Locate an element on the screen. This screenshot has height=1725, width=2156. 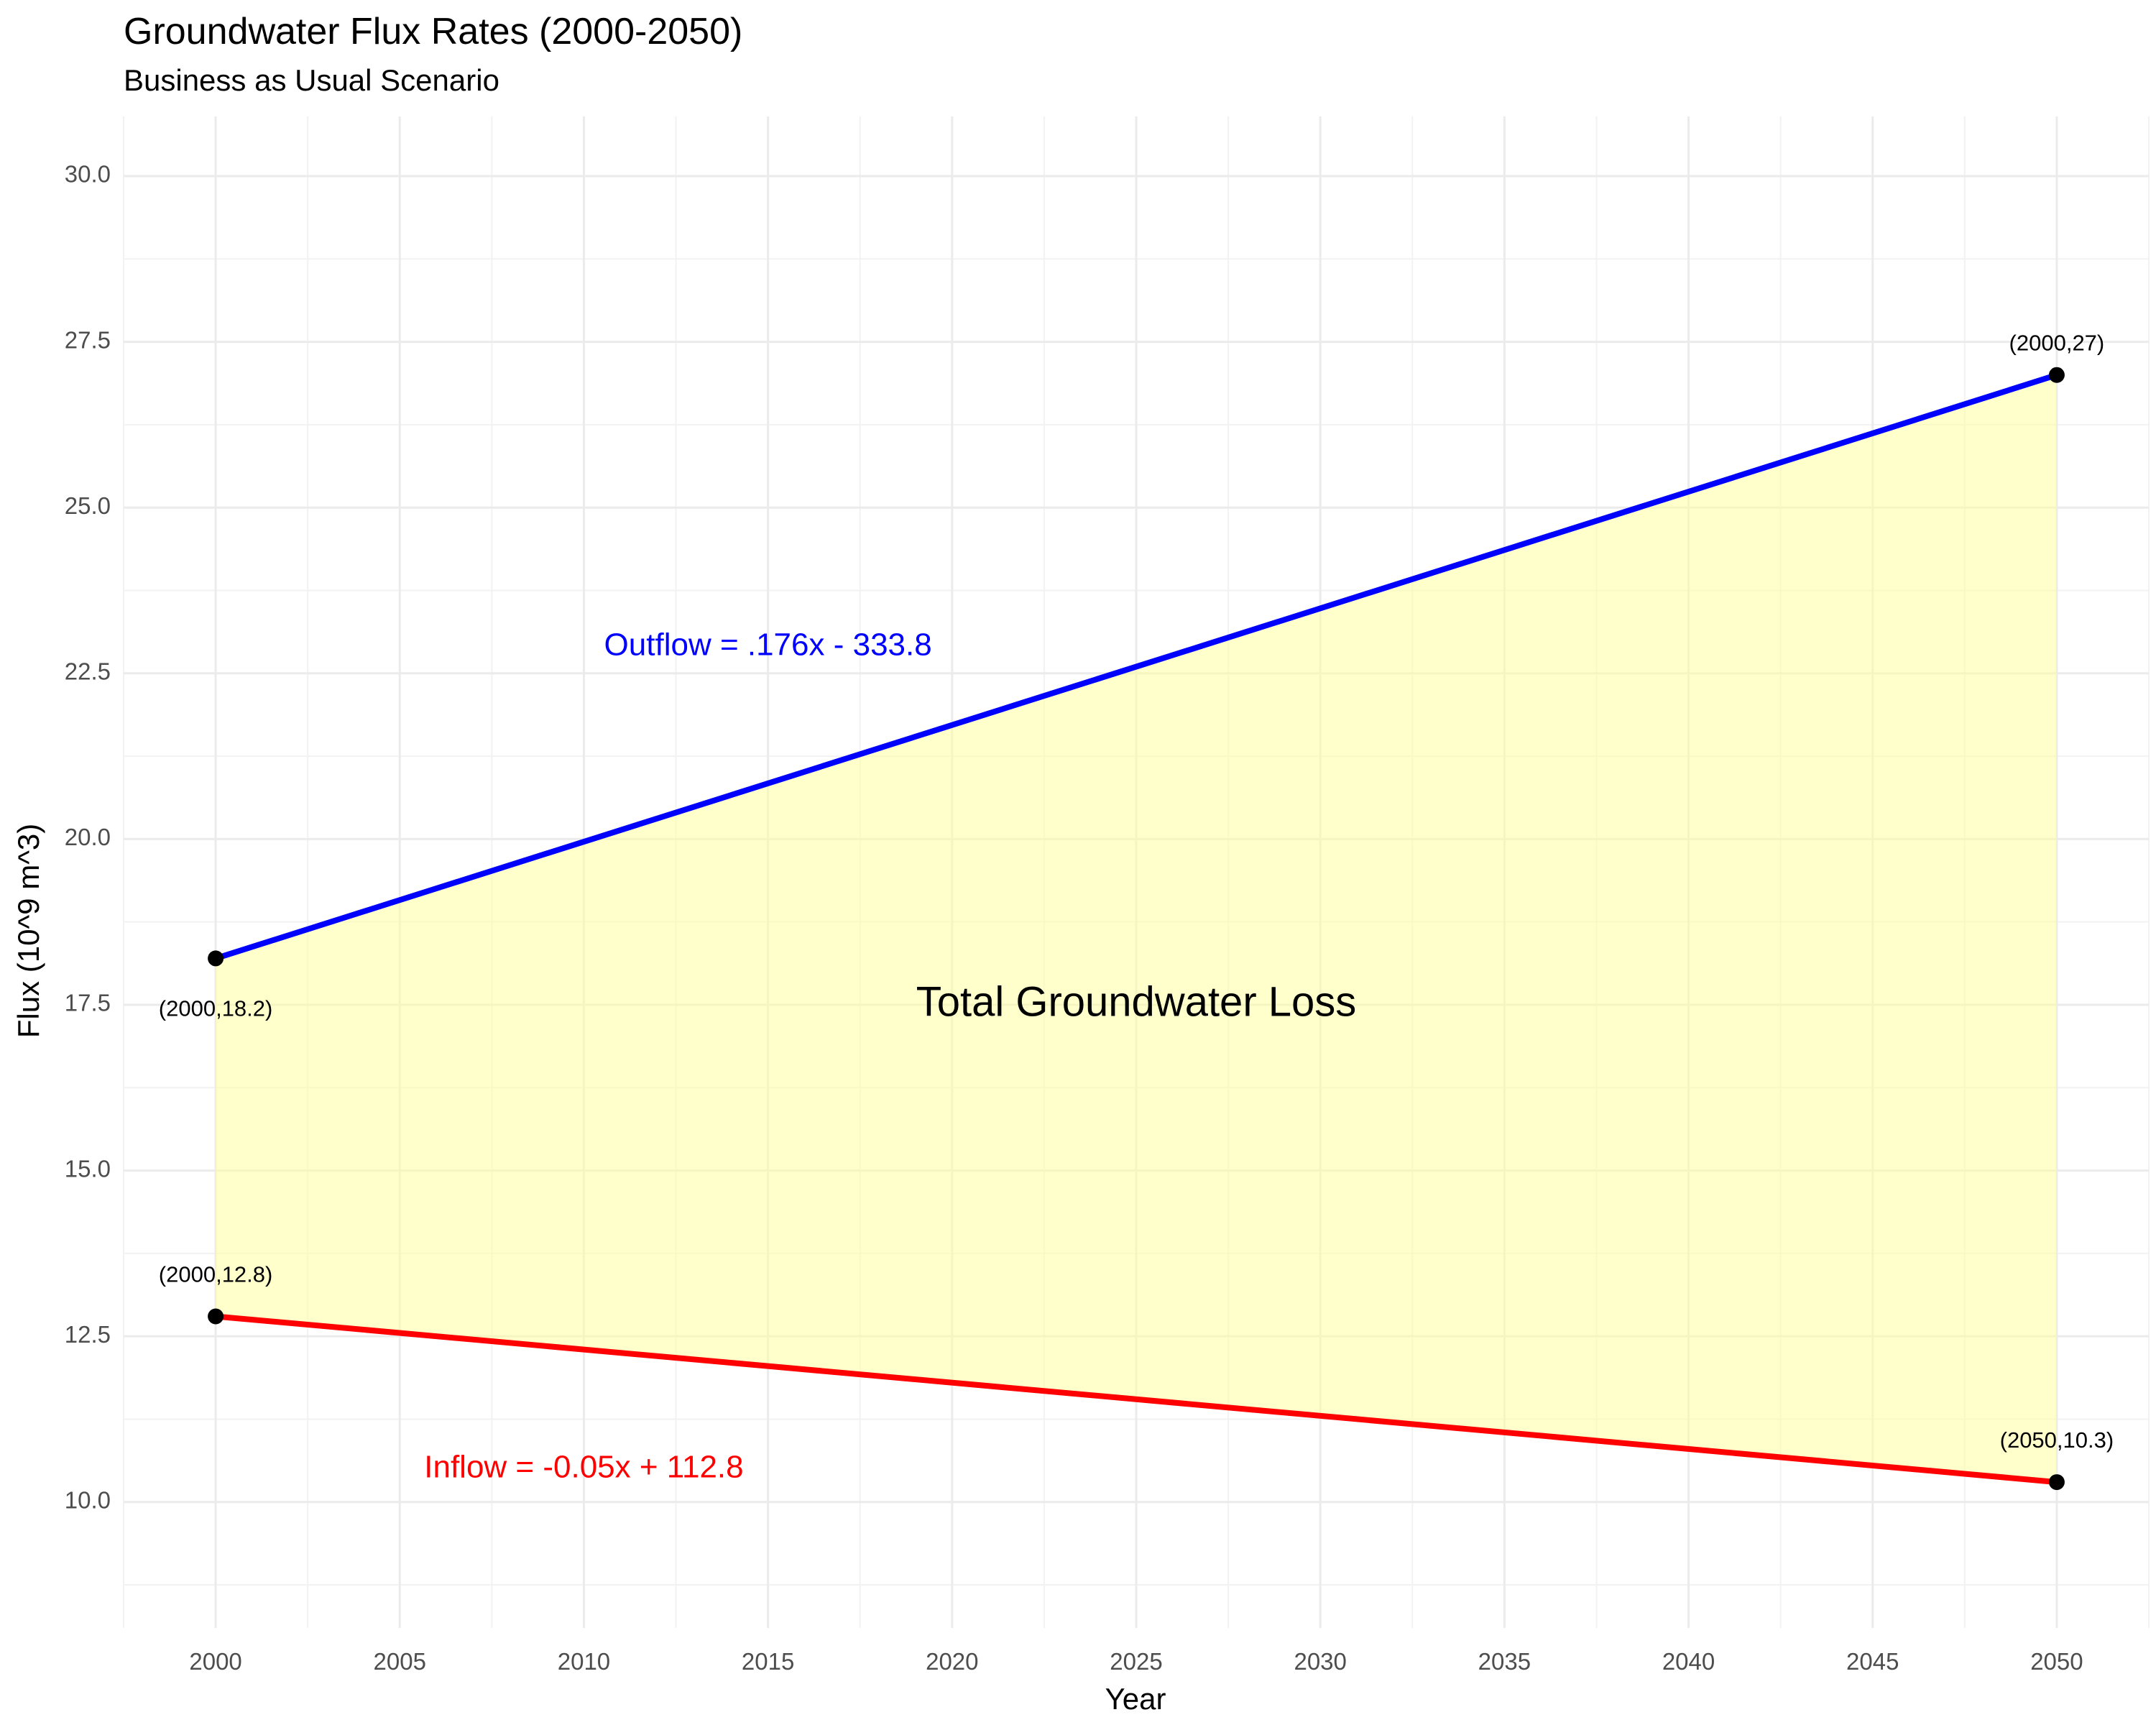
outflow-equation-label: Outflow = .176x - 333.8 is located at coordinates (768, 645).